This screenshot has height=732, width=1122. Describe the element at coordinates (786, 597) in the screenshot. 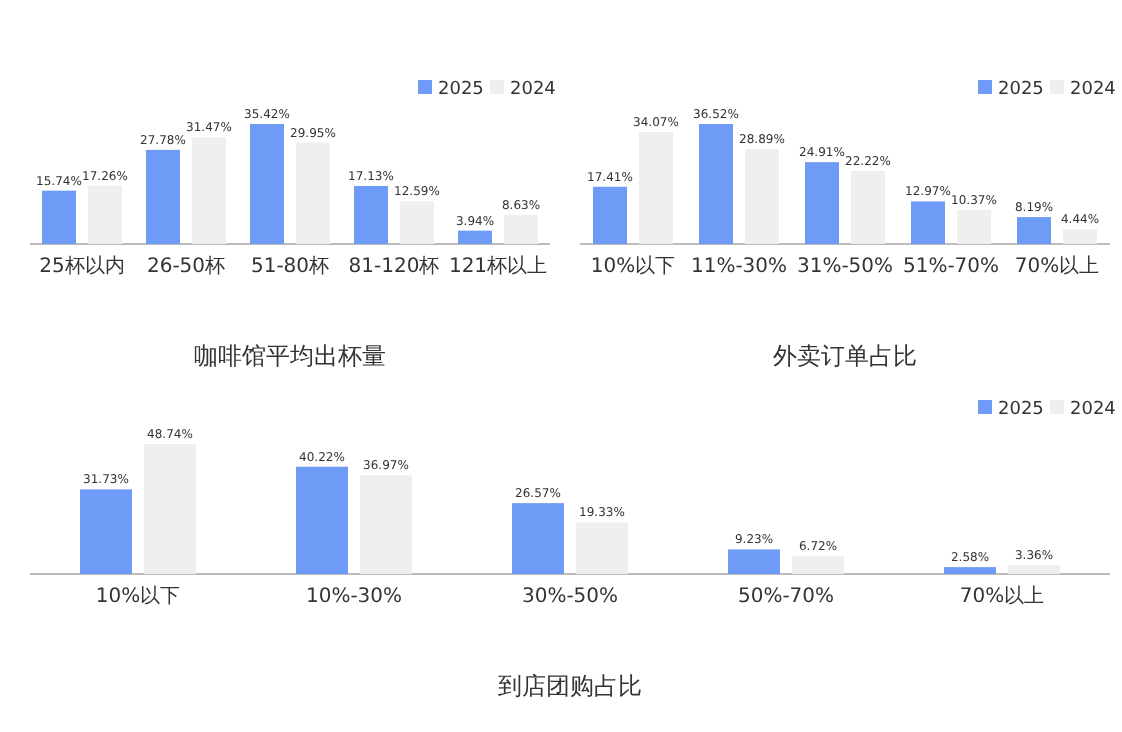

I see `x-tick-label: 50%-70%` at that location.